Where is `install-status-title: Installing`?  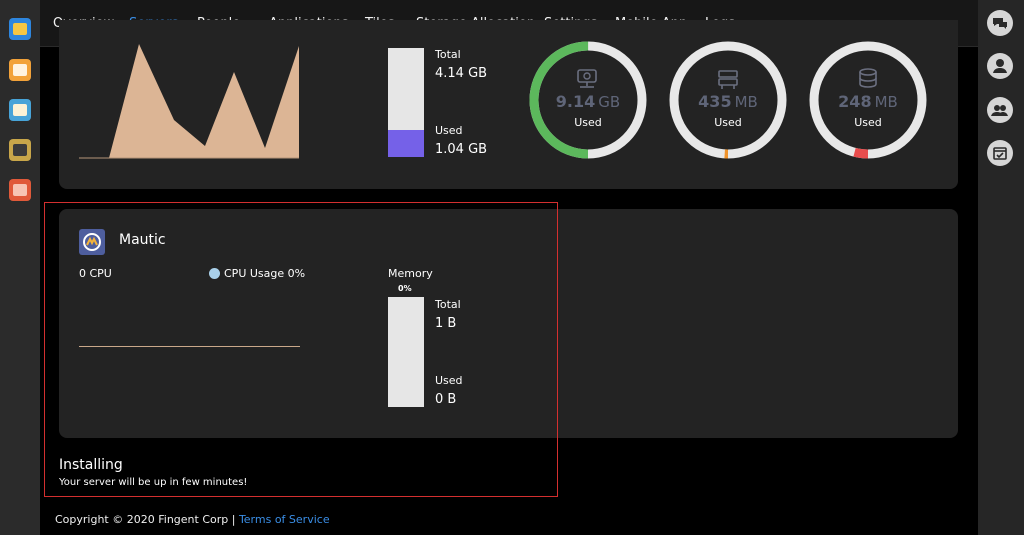 install-status-title: Installing is located at coordinates (91, 465).